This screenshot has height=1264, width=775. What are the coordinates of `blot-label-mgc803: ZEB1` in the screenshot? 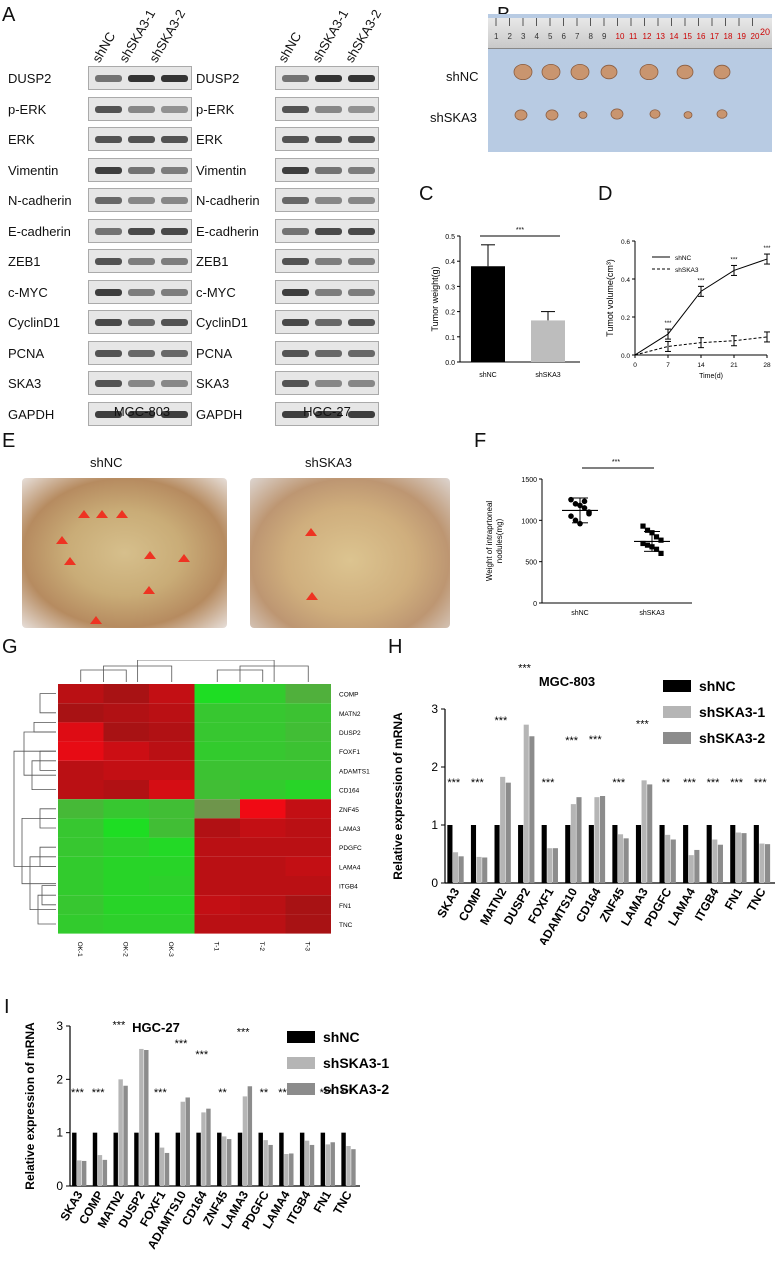 It's located at (24, 261).